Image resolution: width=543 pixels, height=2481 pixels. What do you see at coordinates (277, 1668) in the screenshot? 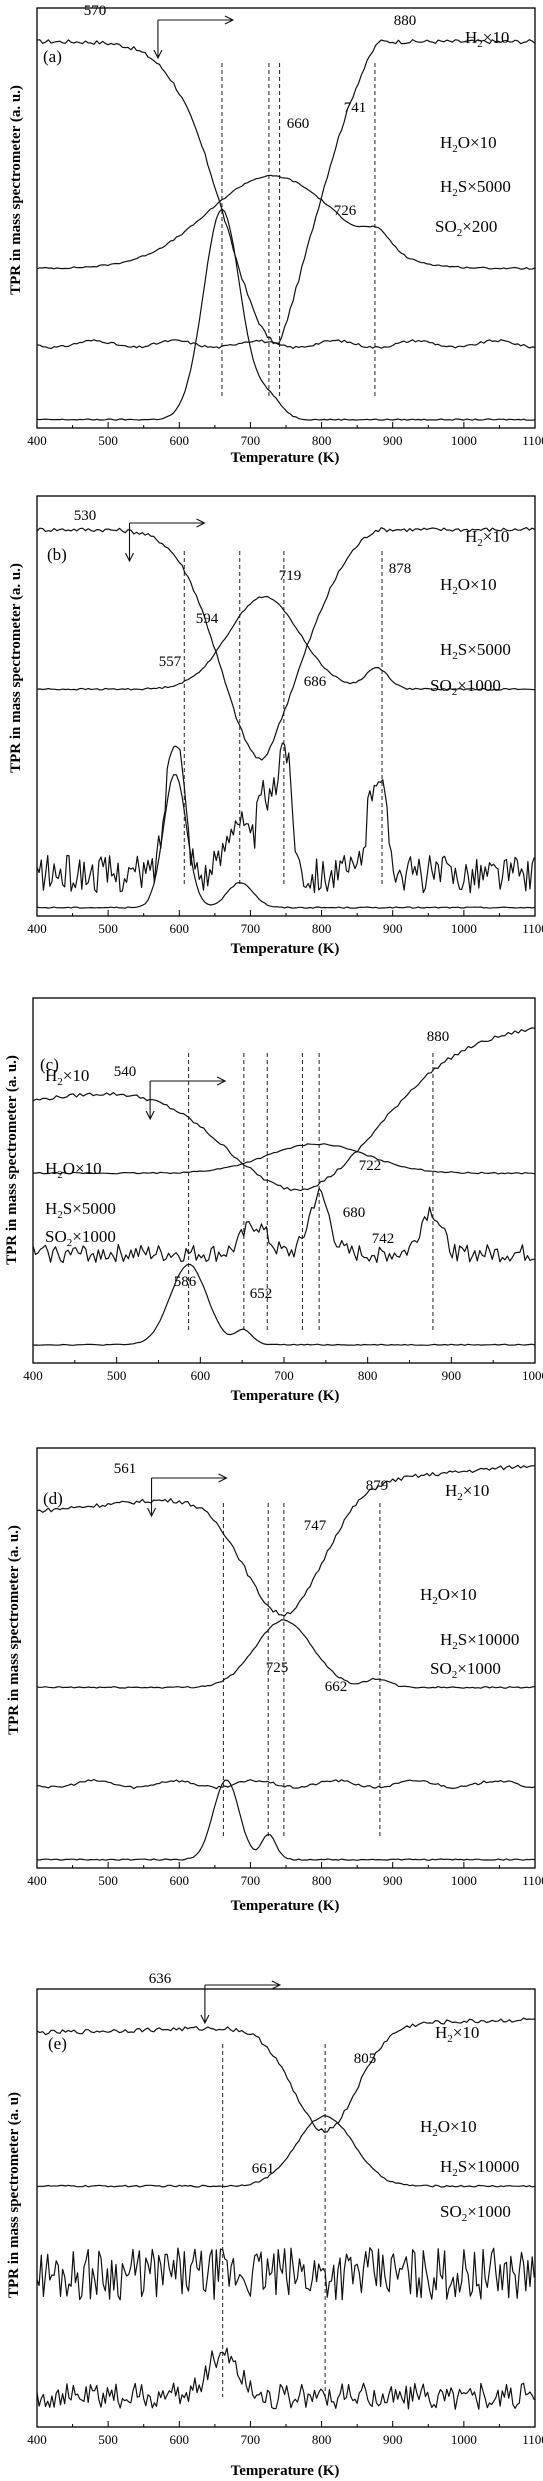
I see `peak-temperature-label: 725` at bounding box center [277, 1668].